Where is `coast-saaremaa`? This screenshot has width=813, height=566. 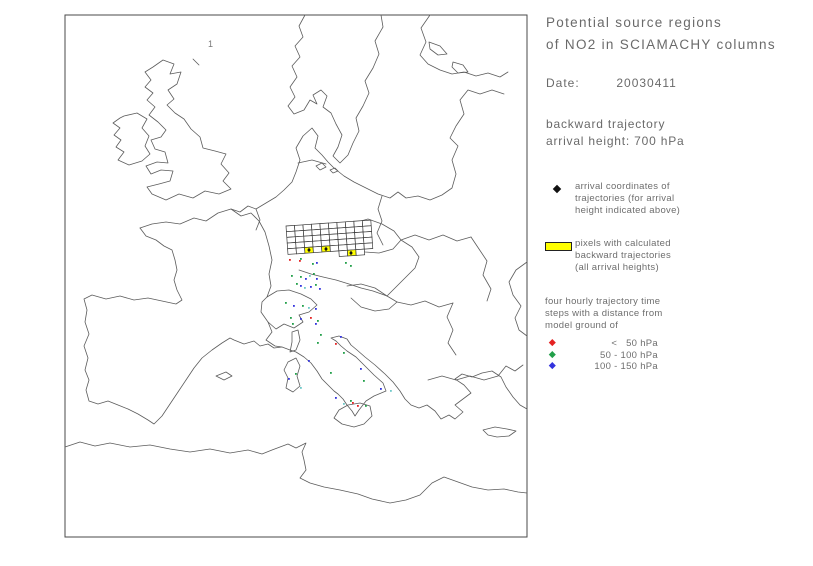
coast-saaremaa is located at coordinates (460, 67).